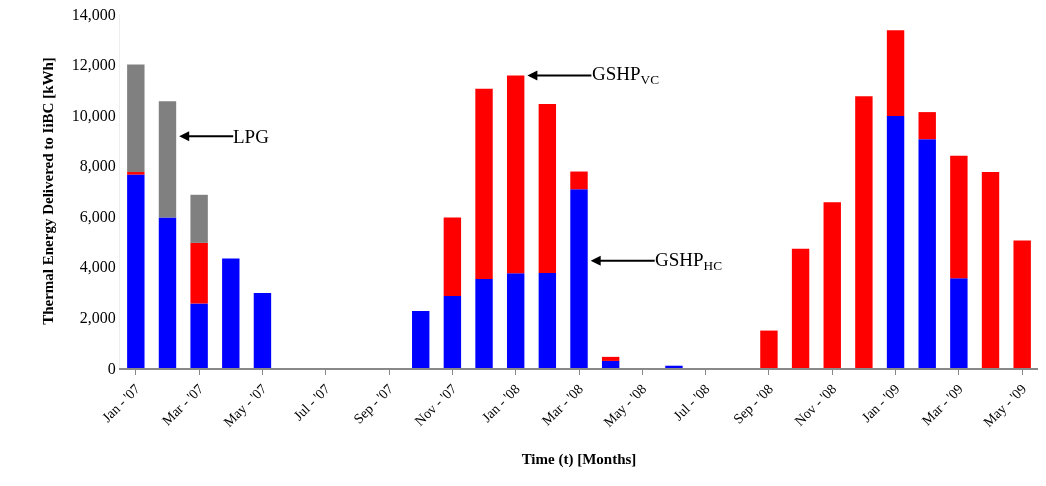 The width and height of the screenshot is (1046, 486). Describe the element at coordinates (111, 368) in the screenshot. I see `y-tick-label: 0` at that location.